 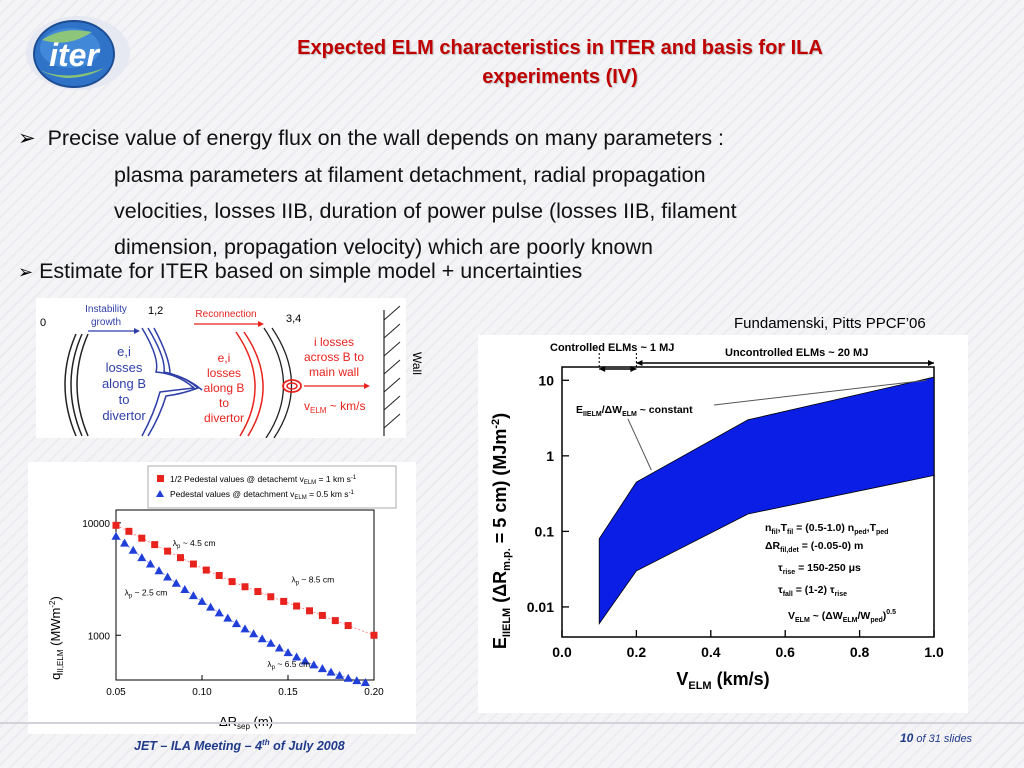 What do you see at coordinates (826, 529) in the screenshot?
I see `svg-text:nfil,Tfil = (0.5-1.0) nped,Tpe: nfil,Tfil = (0.5-1.0) nped,Tped` at bounding box center [826, 529].